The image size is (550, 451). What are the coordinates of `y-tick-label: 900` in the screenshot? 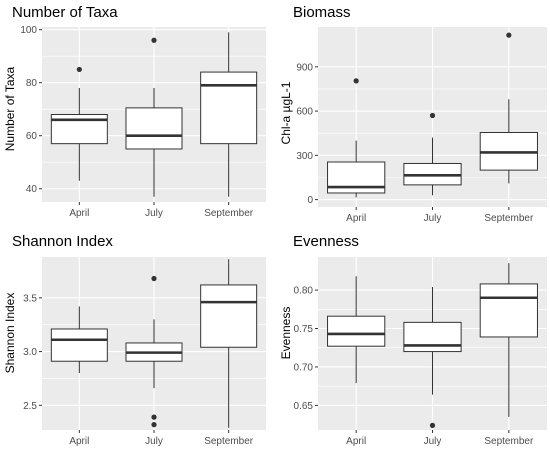 It's located at (304, 67).